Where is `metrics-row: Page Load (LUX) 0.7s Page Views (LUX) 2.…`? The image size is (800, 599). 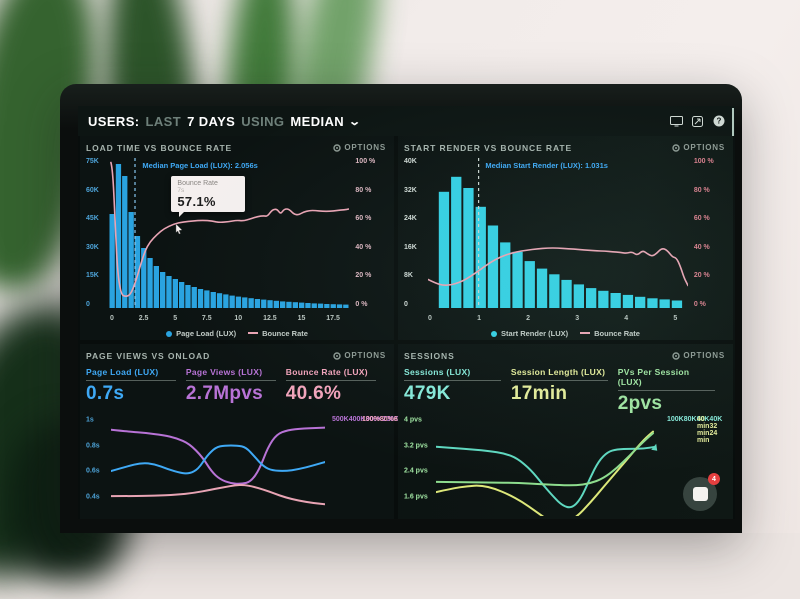
metrics-row: Page Load (LUX) 0.7s Page Views (LUX) 2.… is located at coordinates (237, 389).